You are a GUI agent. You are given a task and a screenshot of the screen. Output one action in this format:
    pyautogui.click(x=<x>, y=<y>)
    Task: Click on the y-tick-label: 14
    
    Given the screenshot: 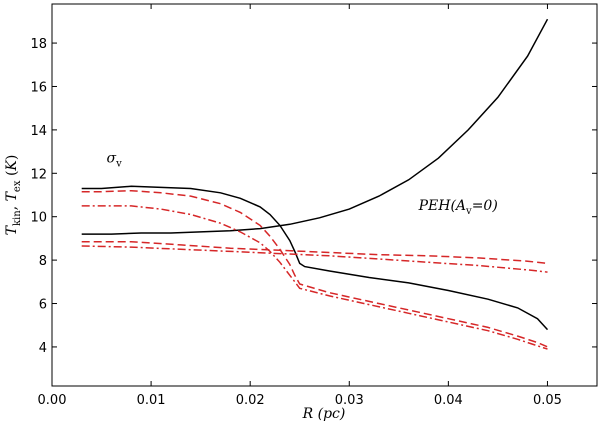 What is the action you would take?
    pyautogui.click(x=38, y=131)
    